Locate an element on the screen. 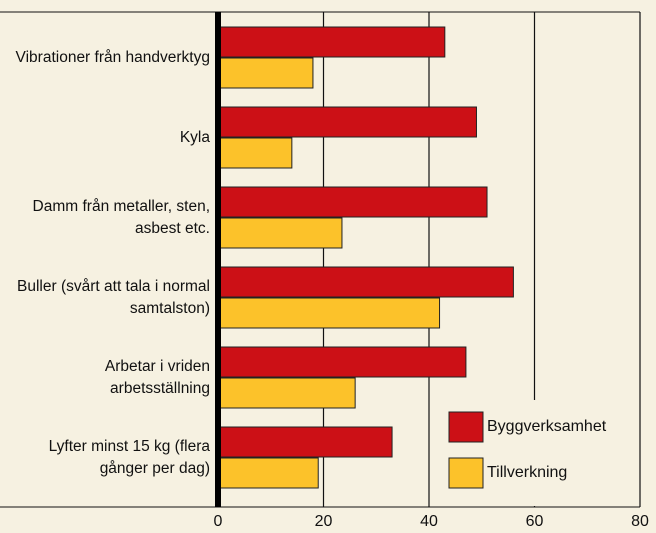 Image resolution: width=656 pixels, height=533 pixels. x-tick-label: 80 is located at coordinates (640, 521).